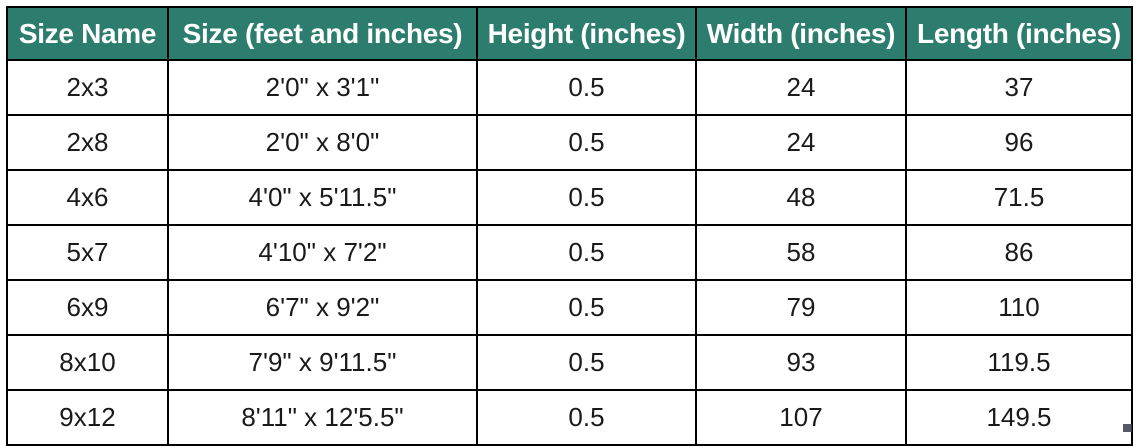  What do you see at coordinates (586, 33) in the screenshot?
I see `column-header-height: Height (inches)` at bounding box center [586, 33].